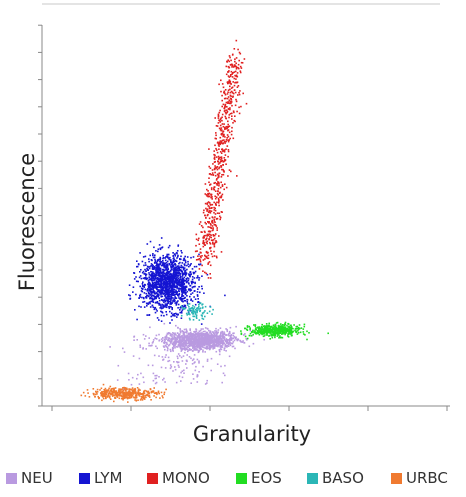 This screenshot has height=497, width=466. What do you see at coordinates (100, 478) in the screenshot?
I see `legend-item-lym: LYM` at bounding box center [100, 478].